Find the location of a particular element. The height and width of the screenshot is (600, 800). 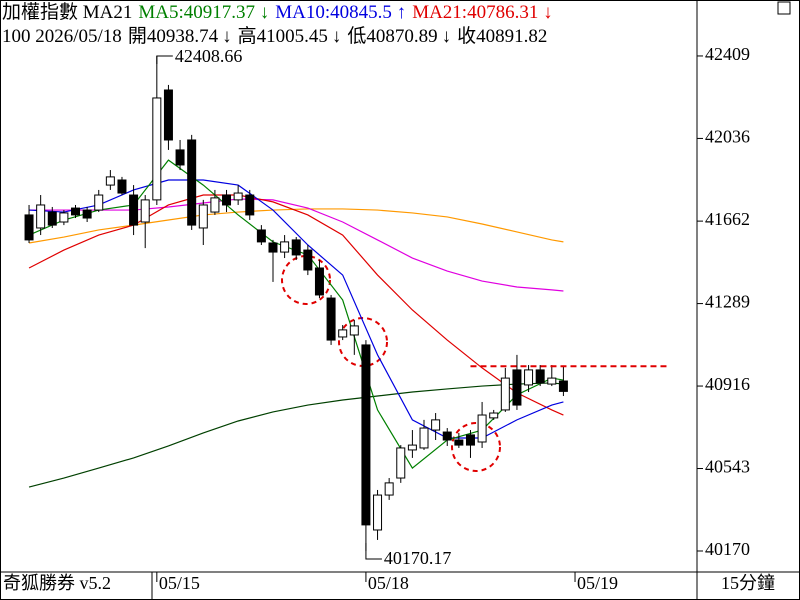

info-value: 40891.82 is located at coordinates (512, 36).